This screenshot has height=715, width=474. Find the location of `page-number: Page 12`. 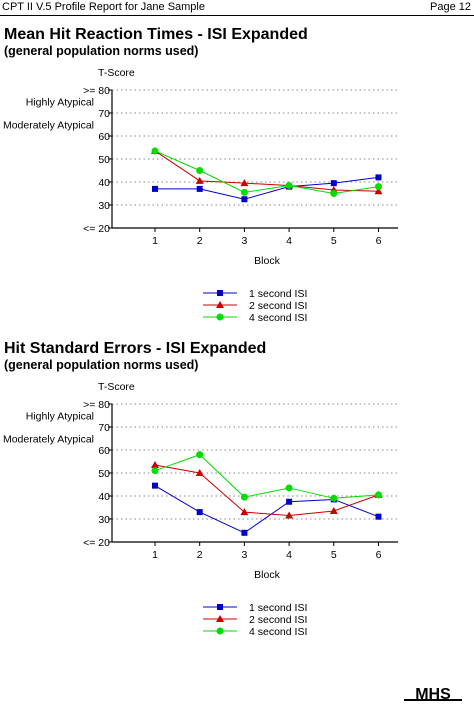

page-number: Page 12 is located at coordinates (450, 7).